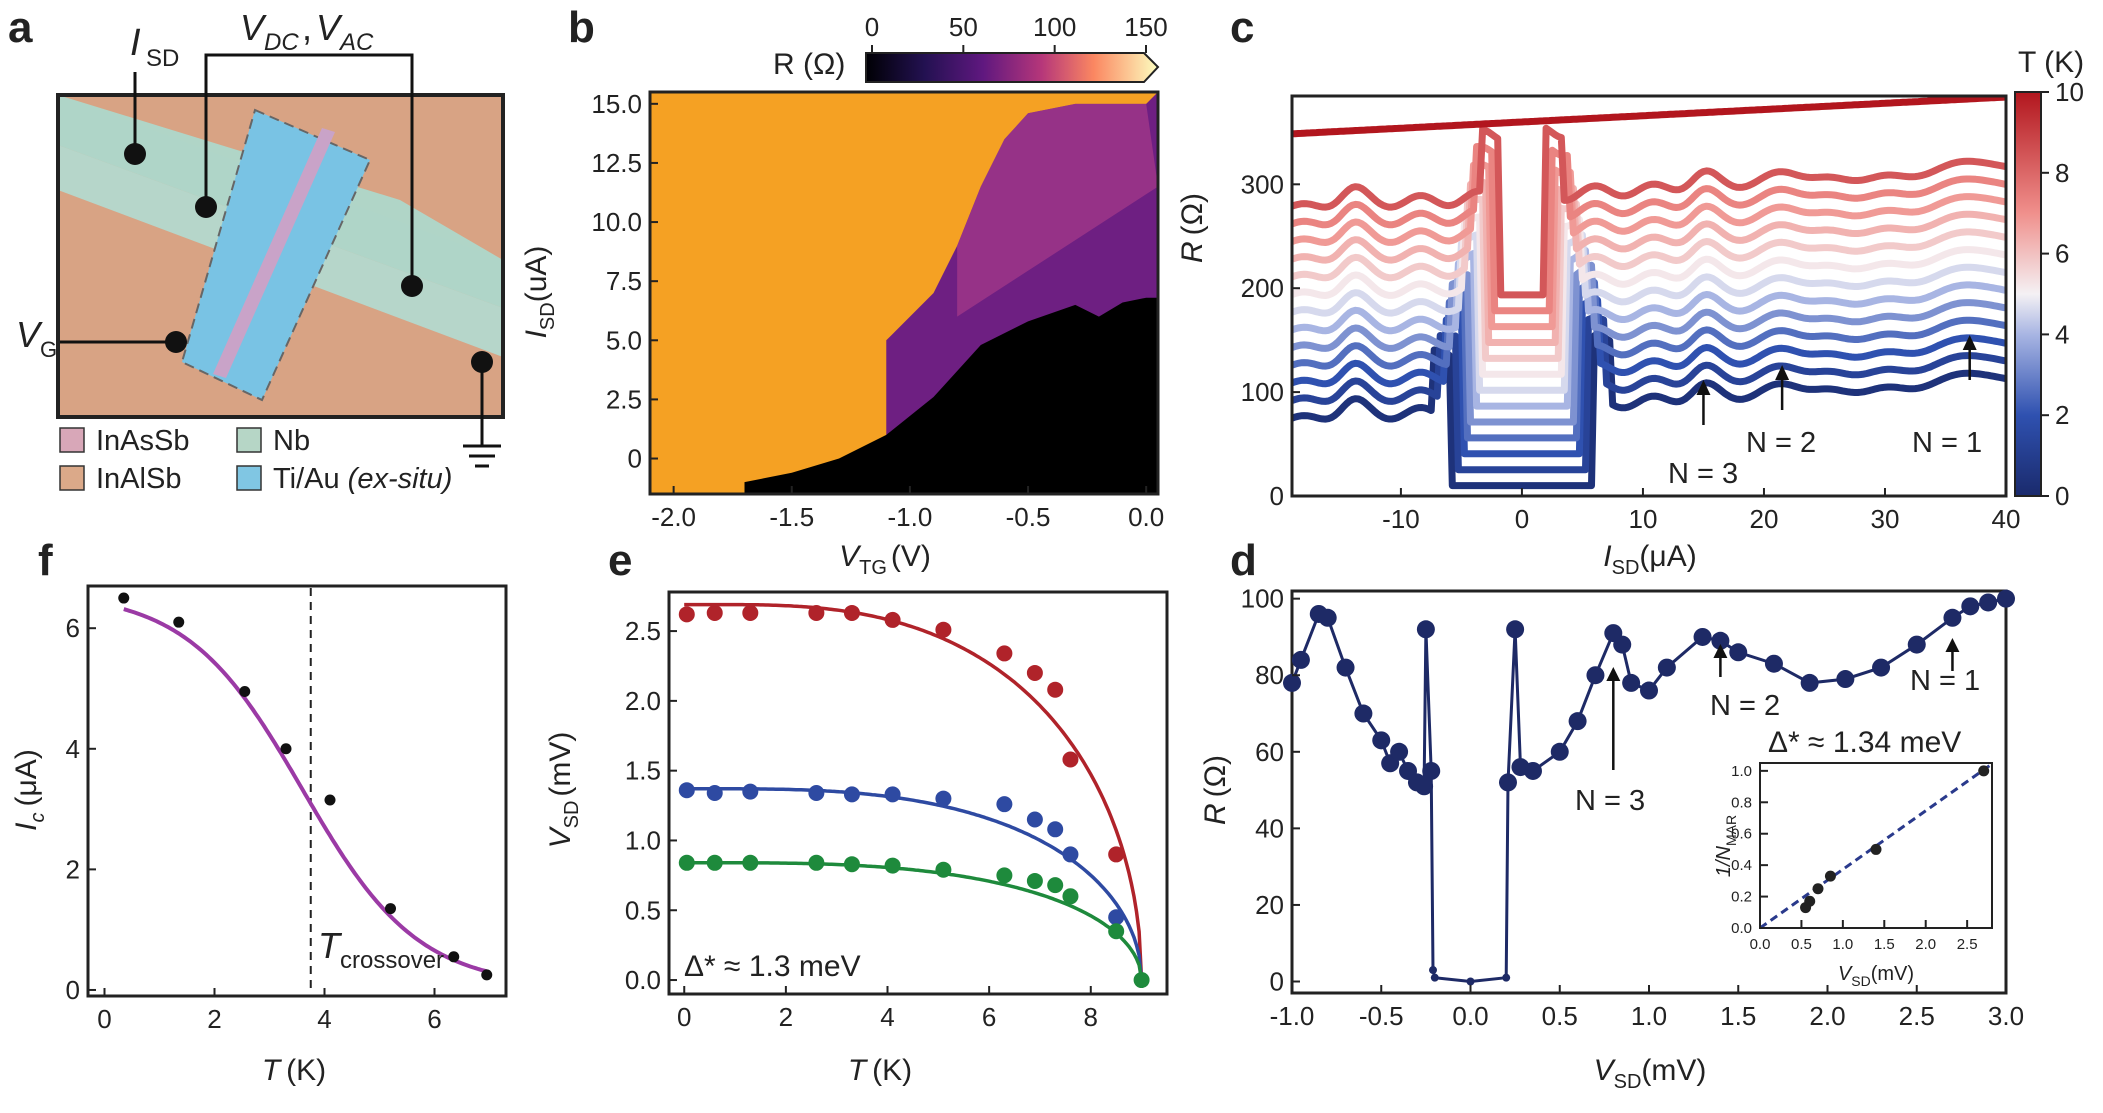 The width and height of the screenshot is (2103, 1113). What do you see at coordinates (910, 517) in the screenshot?
I see `heatmap-x-tick-label: -1.0` at bounding box center [910, 517].